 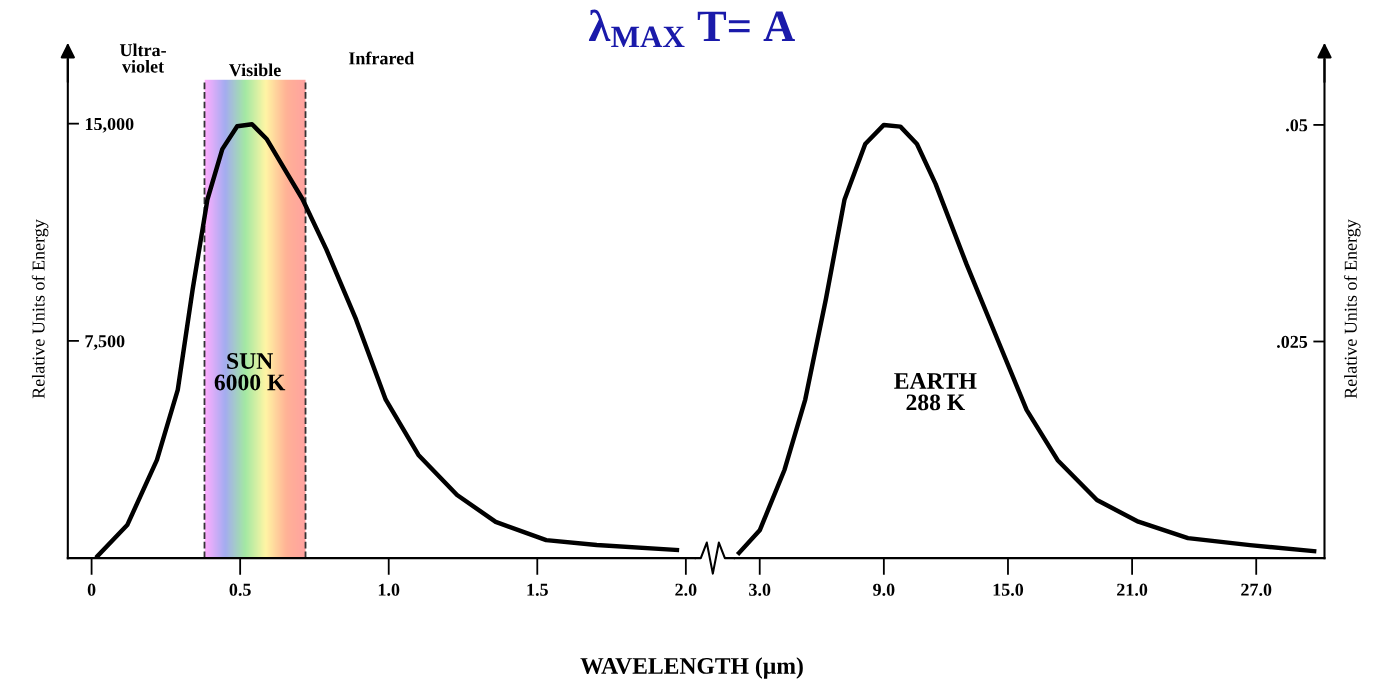 What do you see at coordinates (389, 589) in the screenshot?
I see `x-tick-label: 1.0` at bounding box center [389, 589].